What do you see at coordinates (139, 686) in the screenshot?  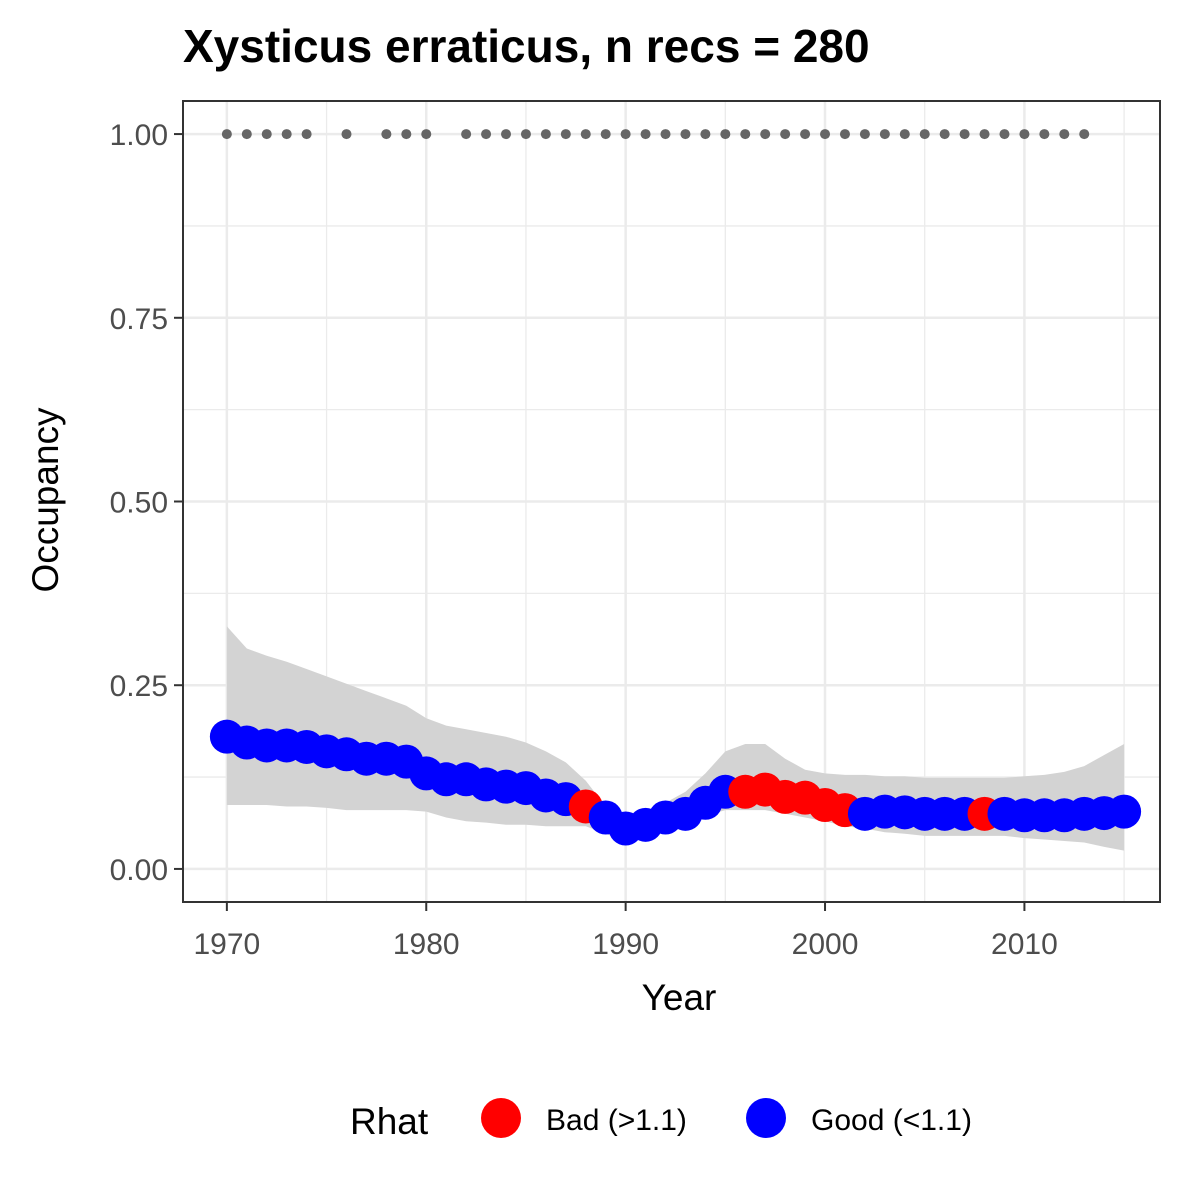 I see `y-tick-label: 0.25` at bounding box center [139, 686].